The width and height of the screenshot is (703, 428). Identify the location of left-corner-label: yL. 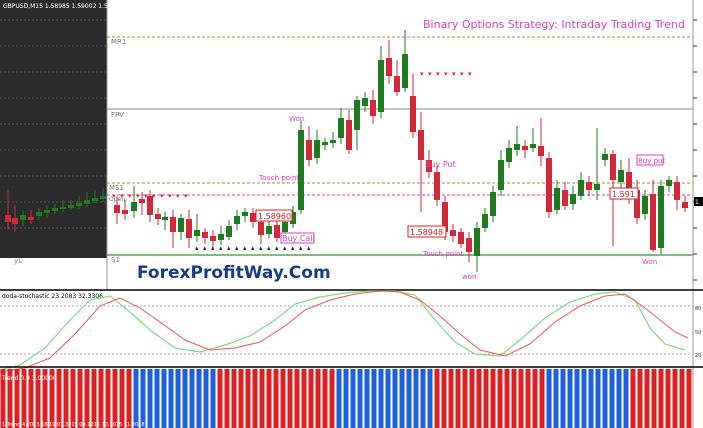
(18, 261).